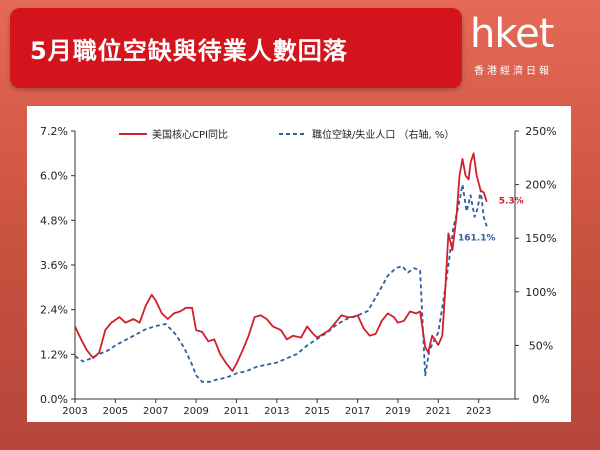 The image size is (600, 450). What do you see at coordinates (357, 411) in the screenshot?
I see `x-tick-label: 2017` at bounding box center [357, 411].